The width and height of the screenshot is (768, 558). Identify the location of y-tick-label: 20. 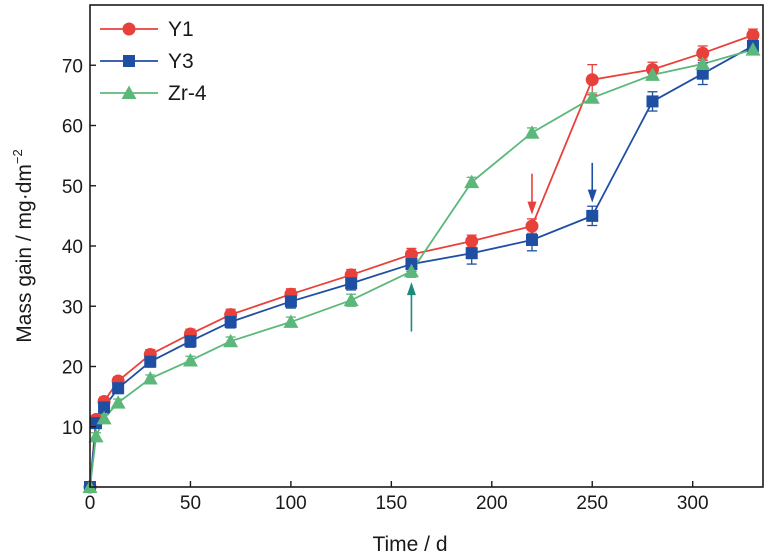
(72, 368).